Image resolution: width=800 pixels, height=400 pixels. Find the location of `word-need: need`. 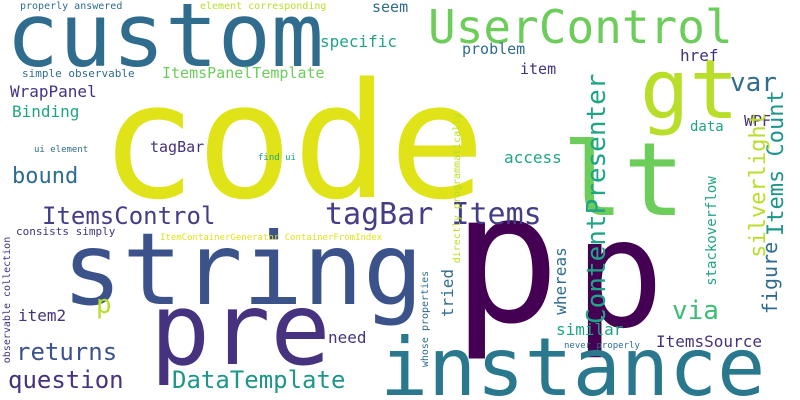

word-need: need is located at coordinates (347, 337).